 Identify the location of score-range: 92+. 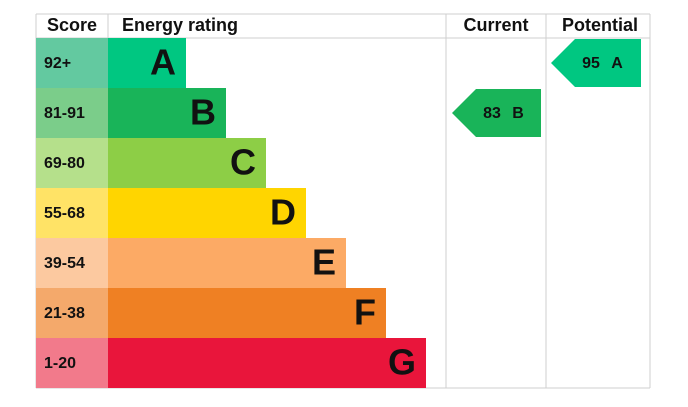
(57, 63).